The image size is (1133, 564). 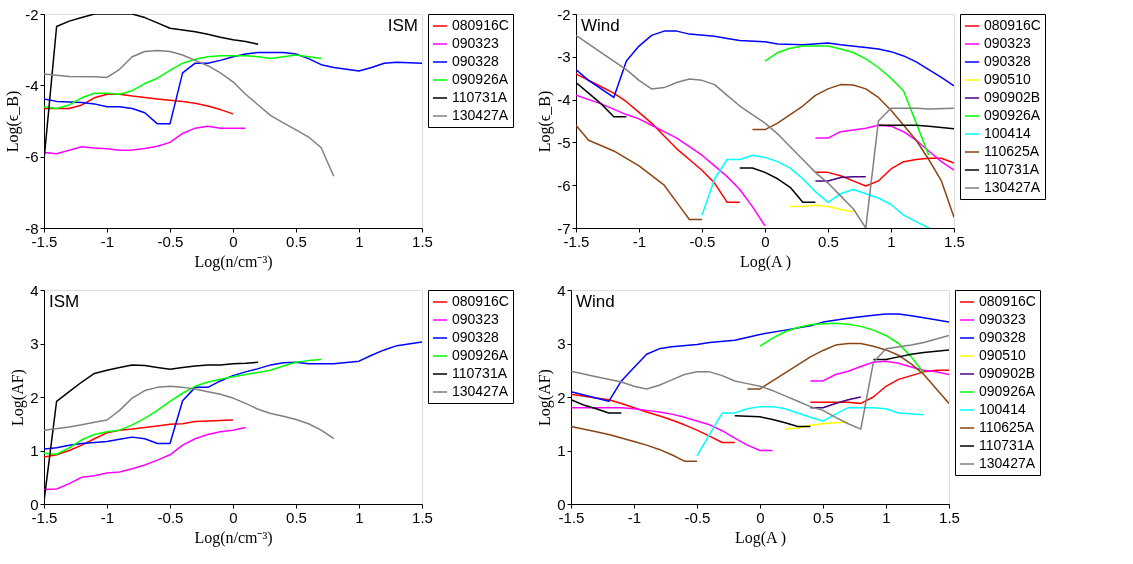 I want to click on y-tick-label: 4, so click(x=561, y=290).